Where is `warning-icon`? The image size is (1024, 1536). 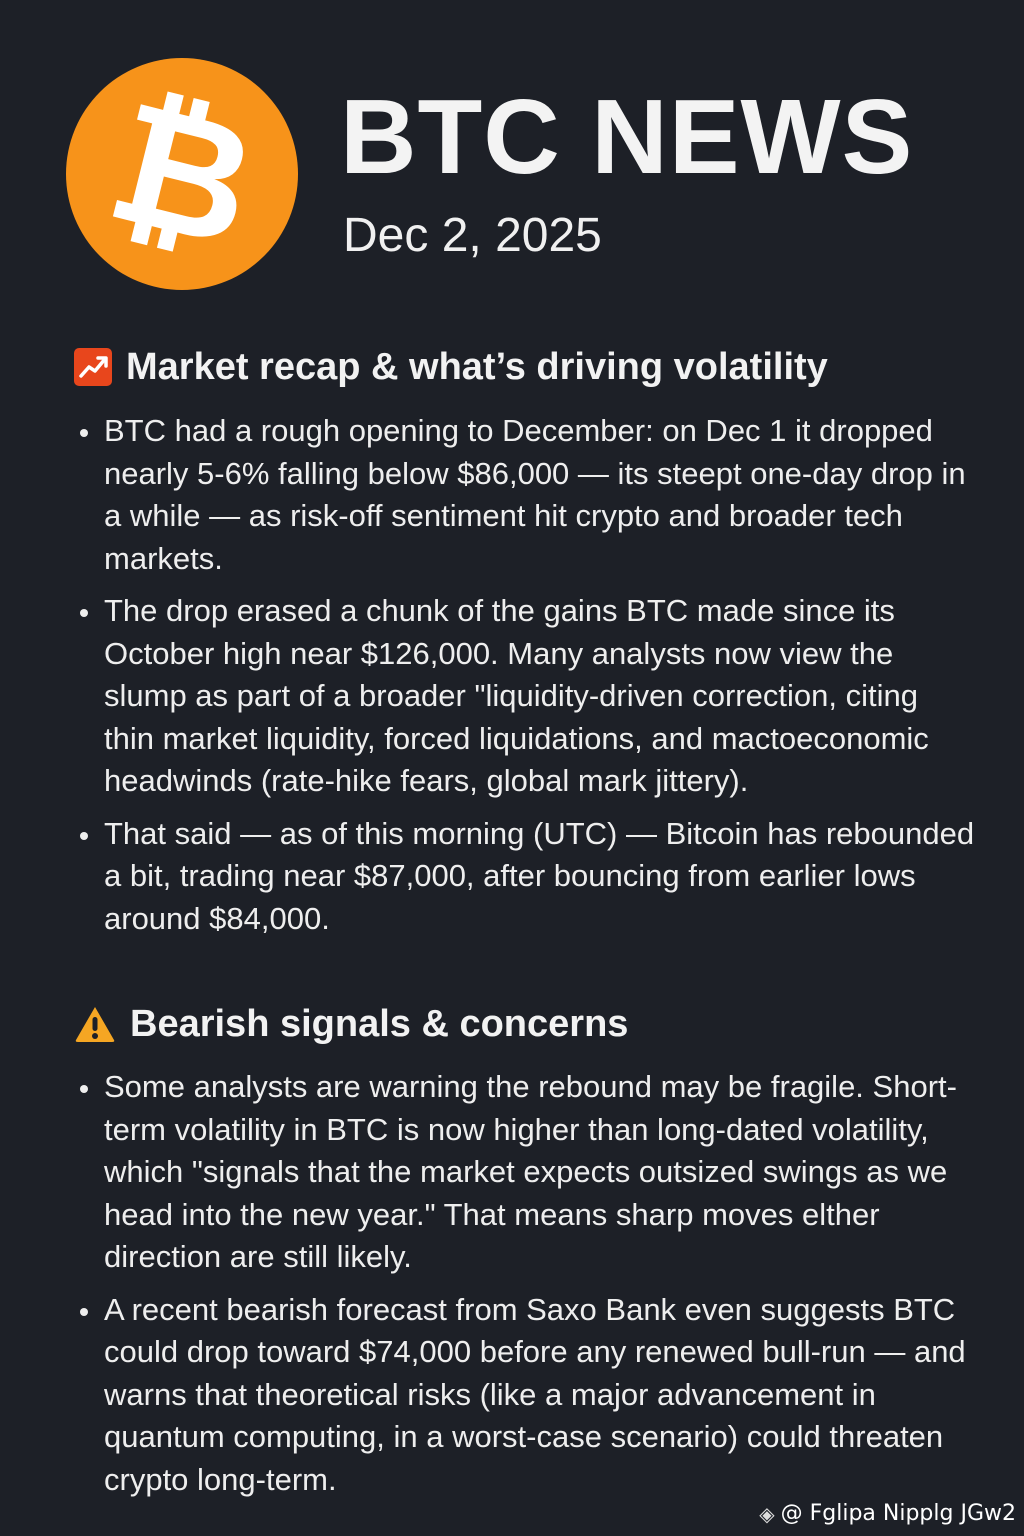
warning-icon is located at coordinates (95, 1024).